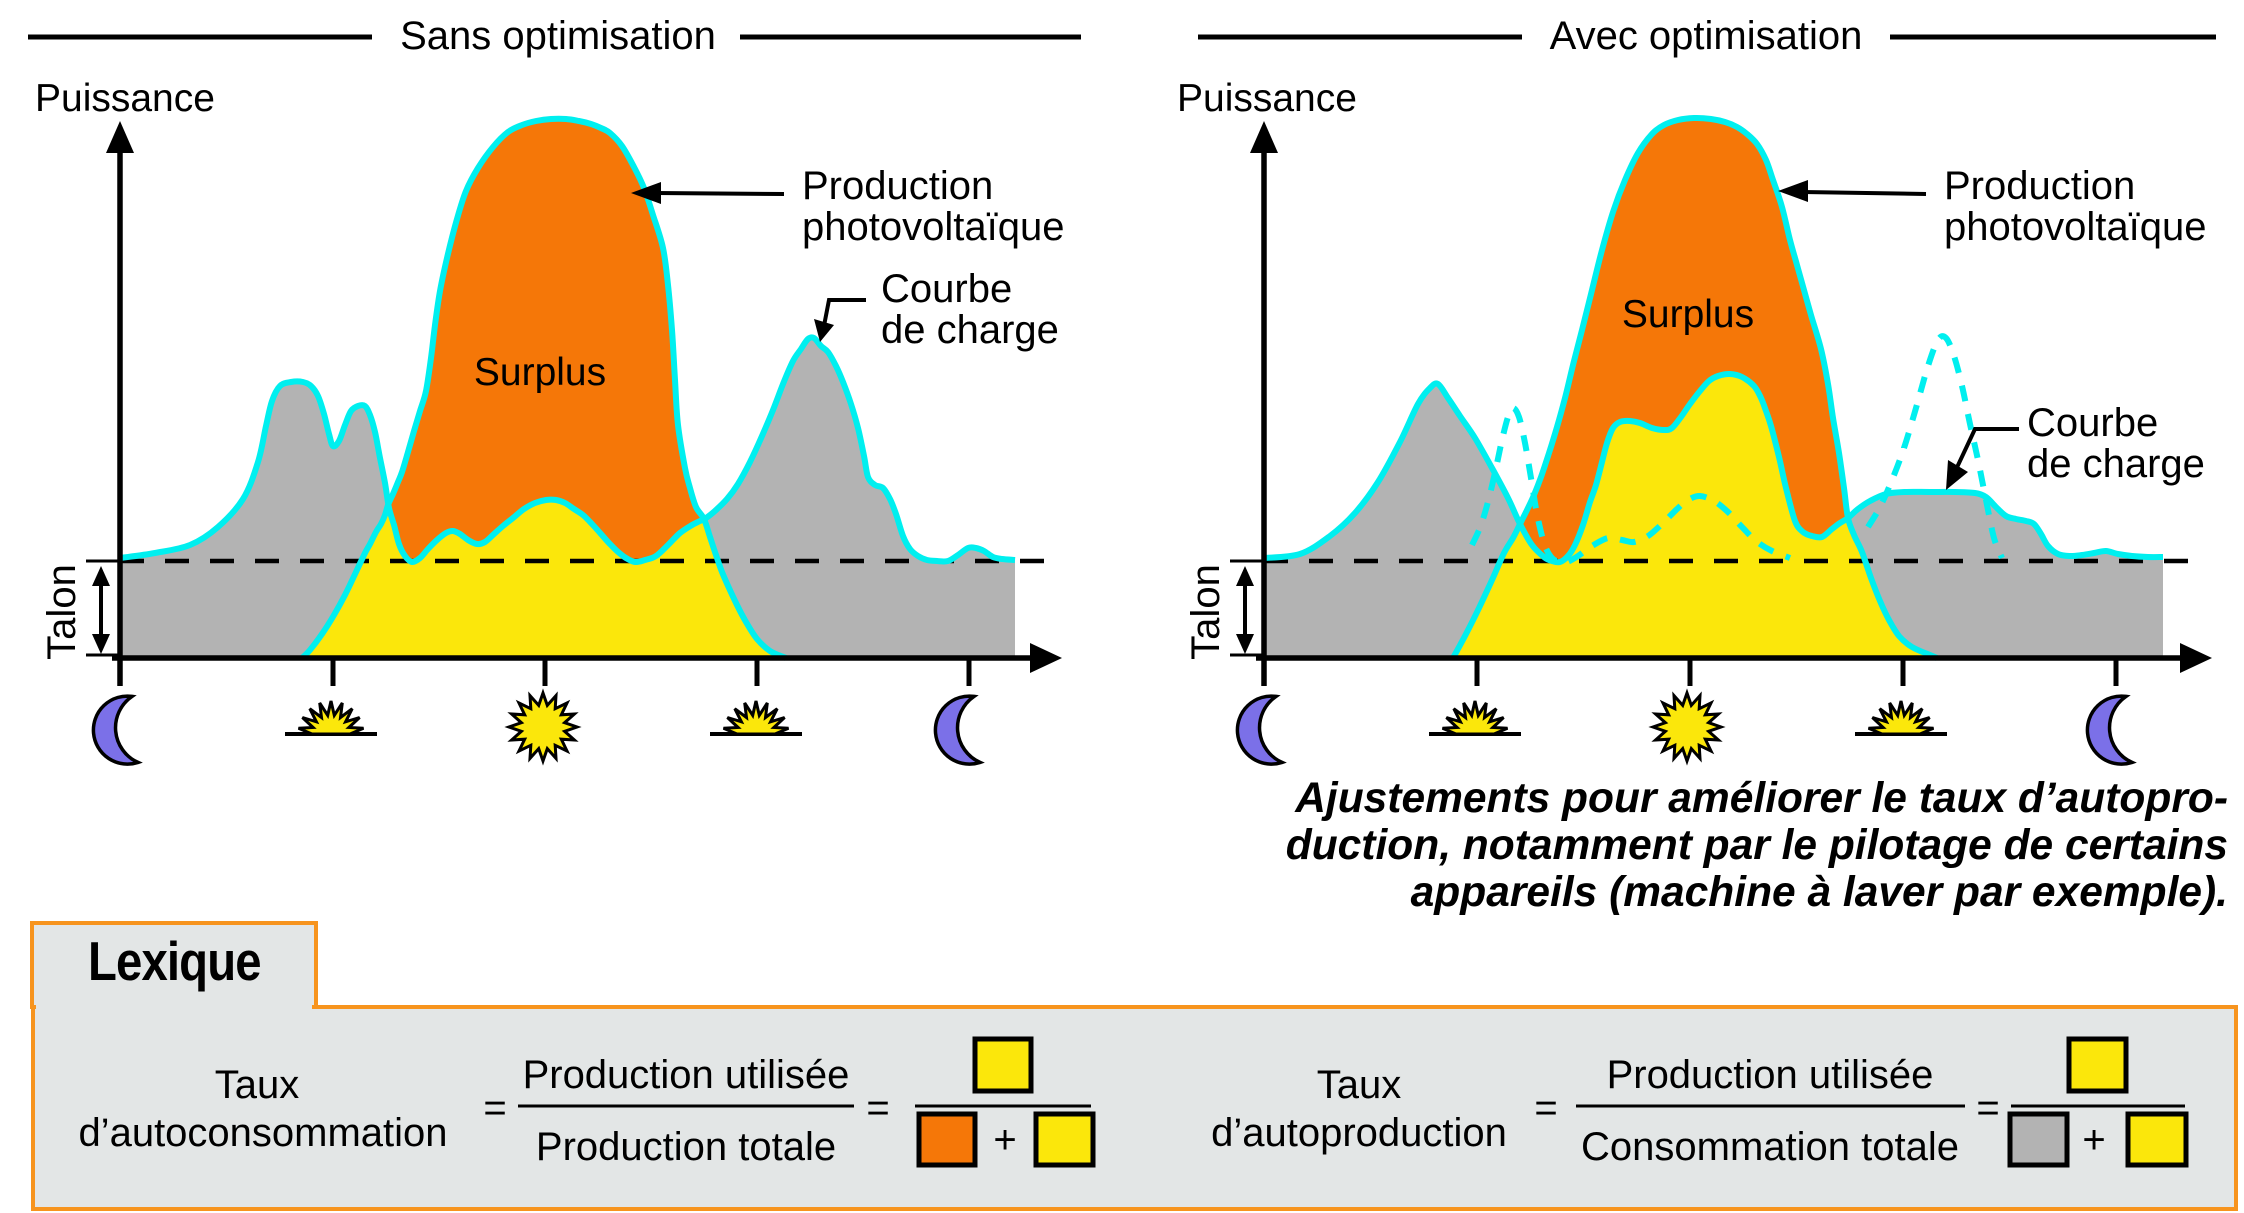  What do you see at coordinates (174, 961) in the screenshot?
I see `svg-text: Lexique` at bounding box center [174, 961].